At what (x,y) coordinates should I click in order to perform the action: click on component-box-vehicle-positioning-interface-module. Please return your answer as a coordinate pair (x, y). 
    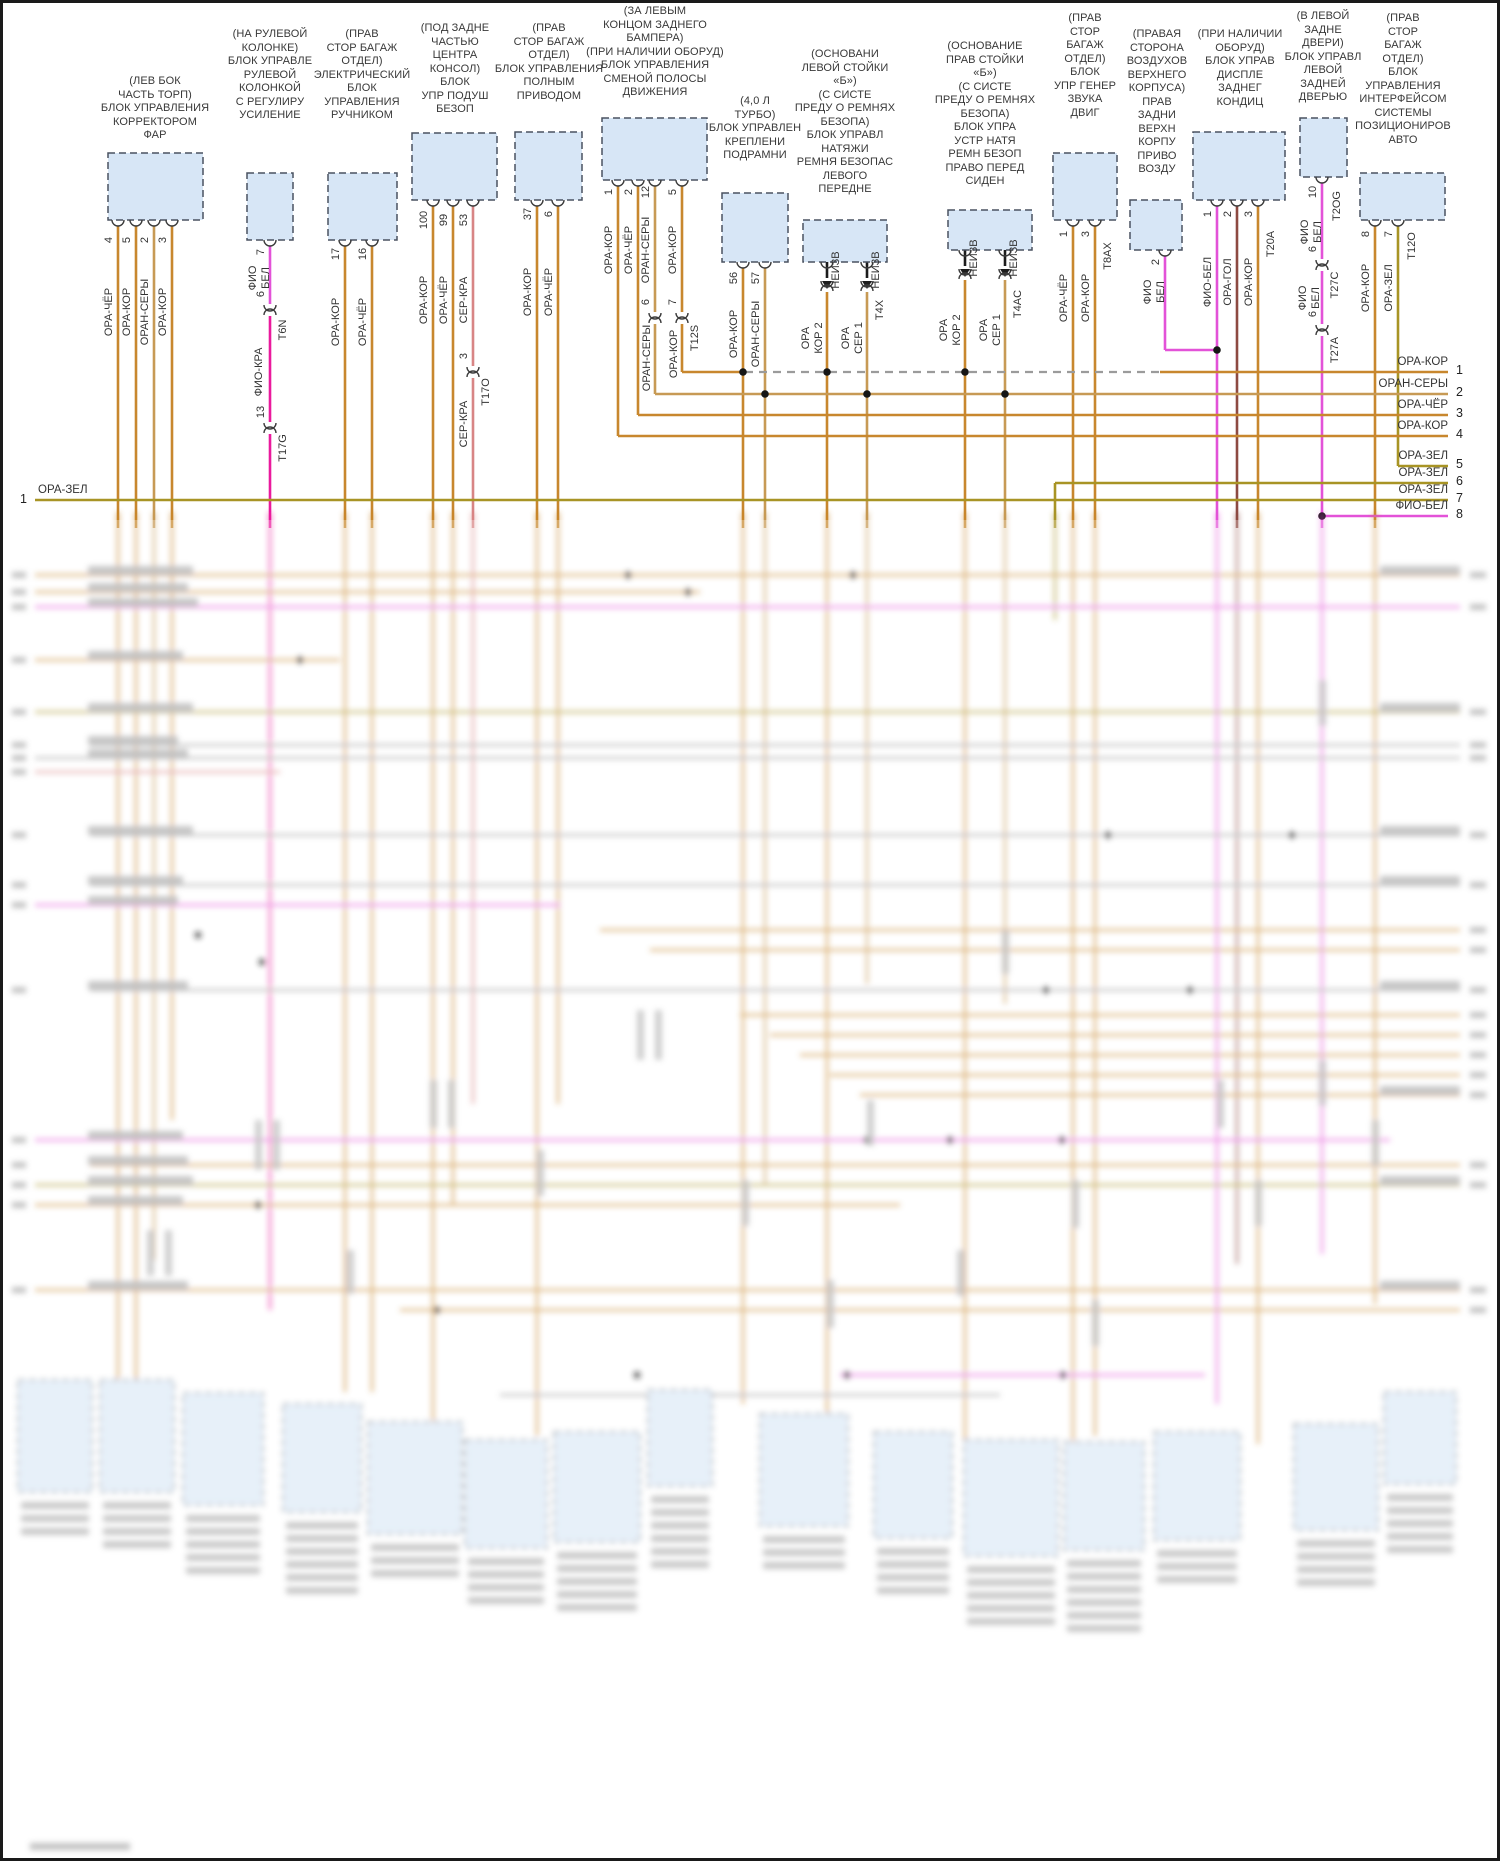
    Looking at the image, I should click on (1402, 196).